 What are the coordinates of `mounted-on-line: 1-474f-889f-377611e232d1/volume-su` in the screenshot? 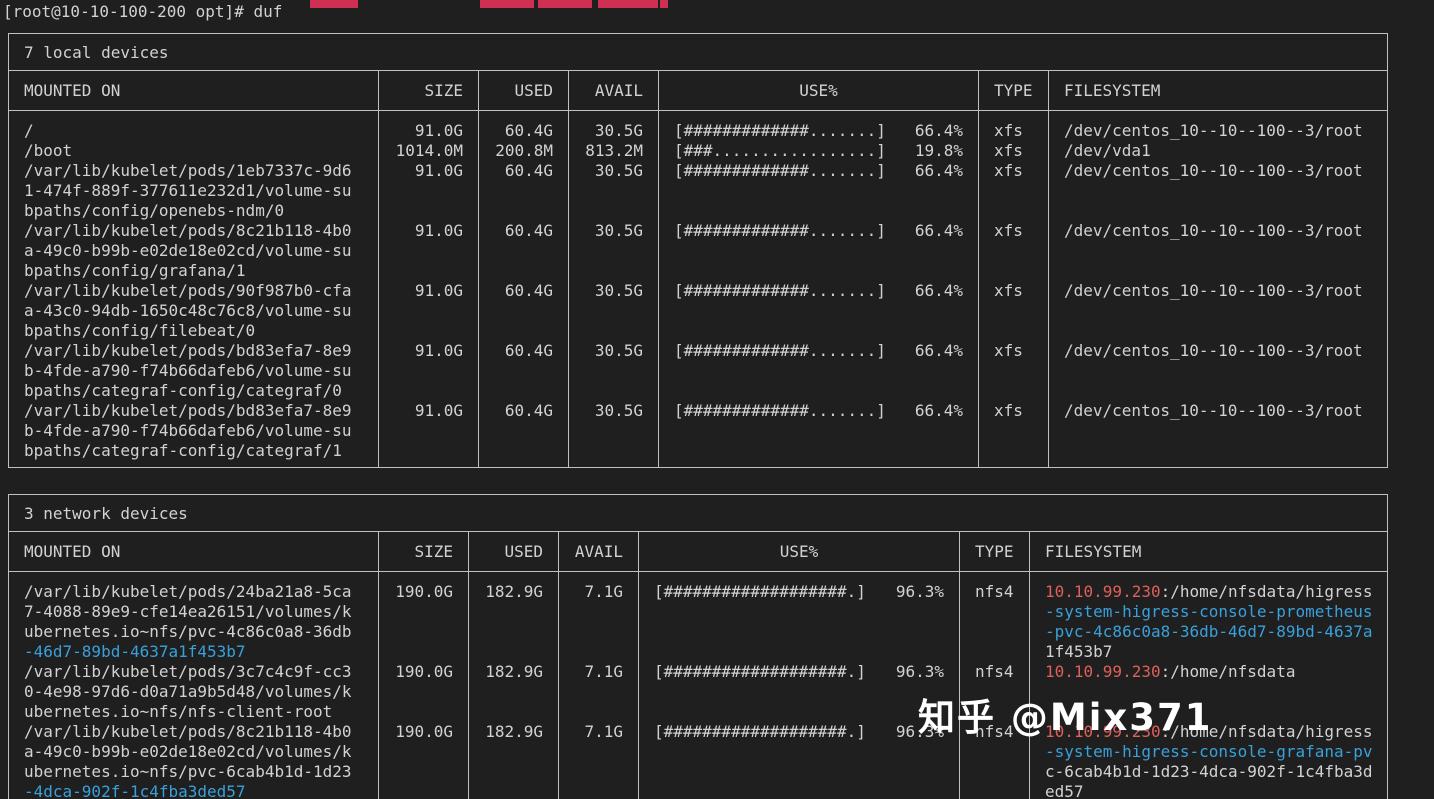 It's located at (193, 191).